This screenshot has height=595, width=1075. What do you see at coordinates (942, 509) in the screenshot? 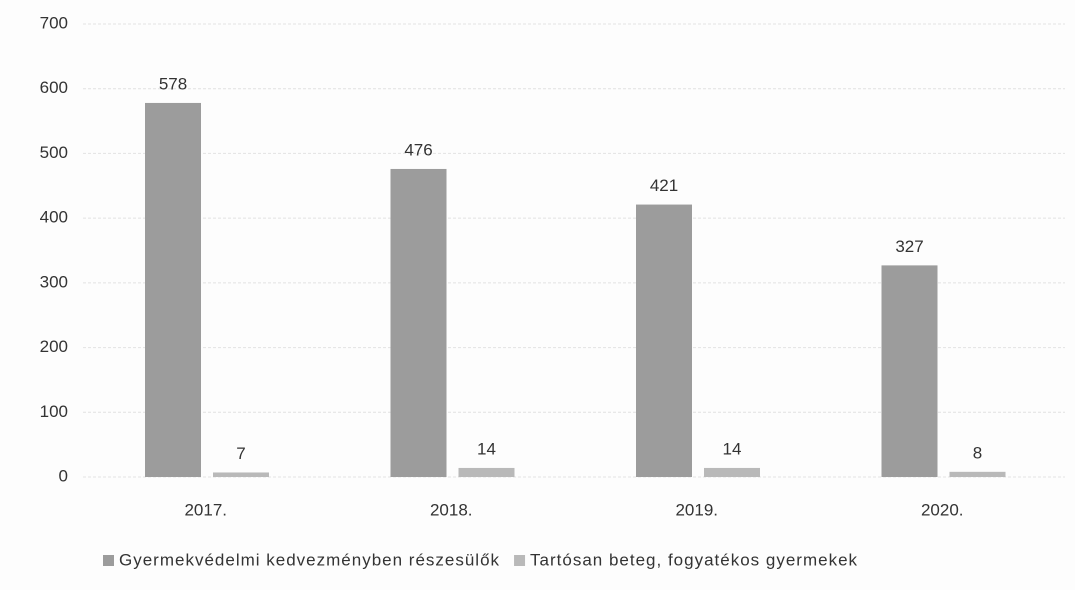
I see `x-tick-label: 2020.` at bounding box center [942, 509].